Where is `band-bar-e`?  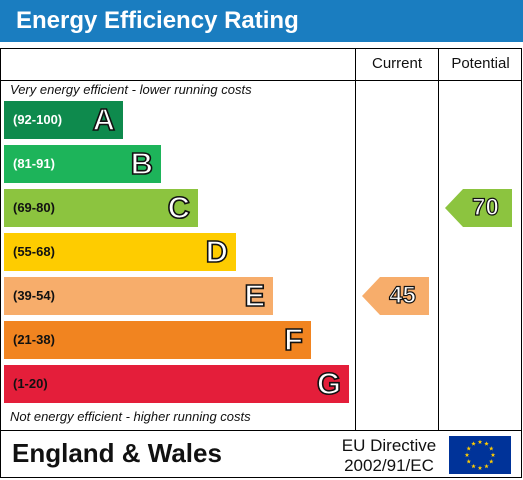 band-bar-e is located at coordinates (138, 296).